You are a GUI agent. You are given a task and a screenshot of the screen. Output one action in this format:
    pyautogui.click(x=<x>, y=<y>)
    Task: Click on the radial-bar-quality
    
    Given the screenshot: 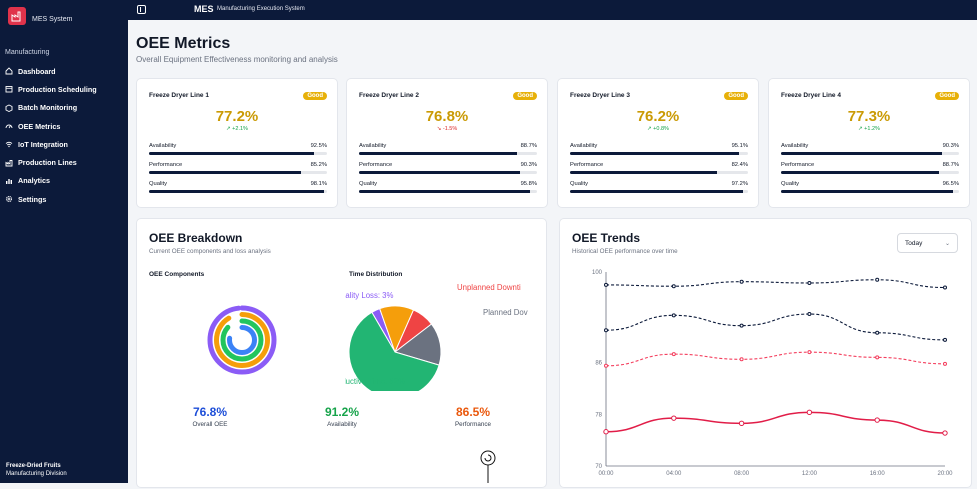 What is the action you would take?
    pyautogui.click(x=242, y=340)
    